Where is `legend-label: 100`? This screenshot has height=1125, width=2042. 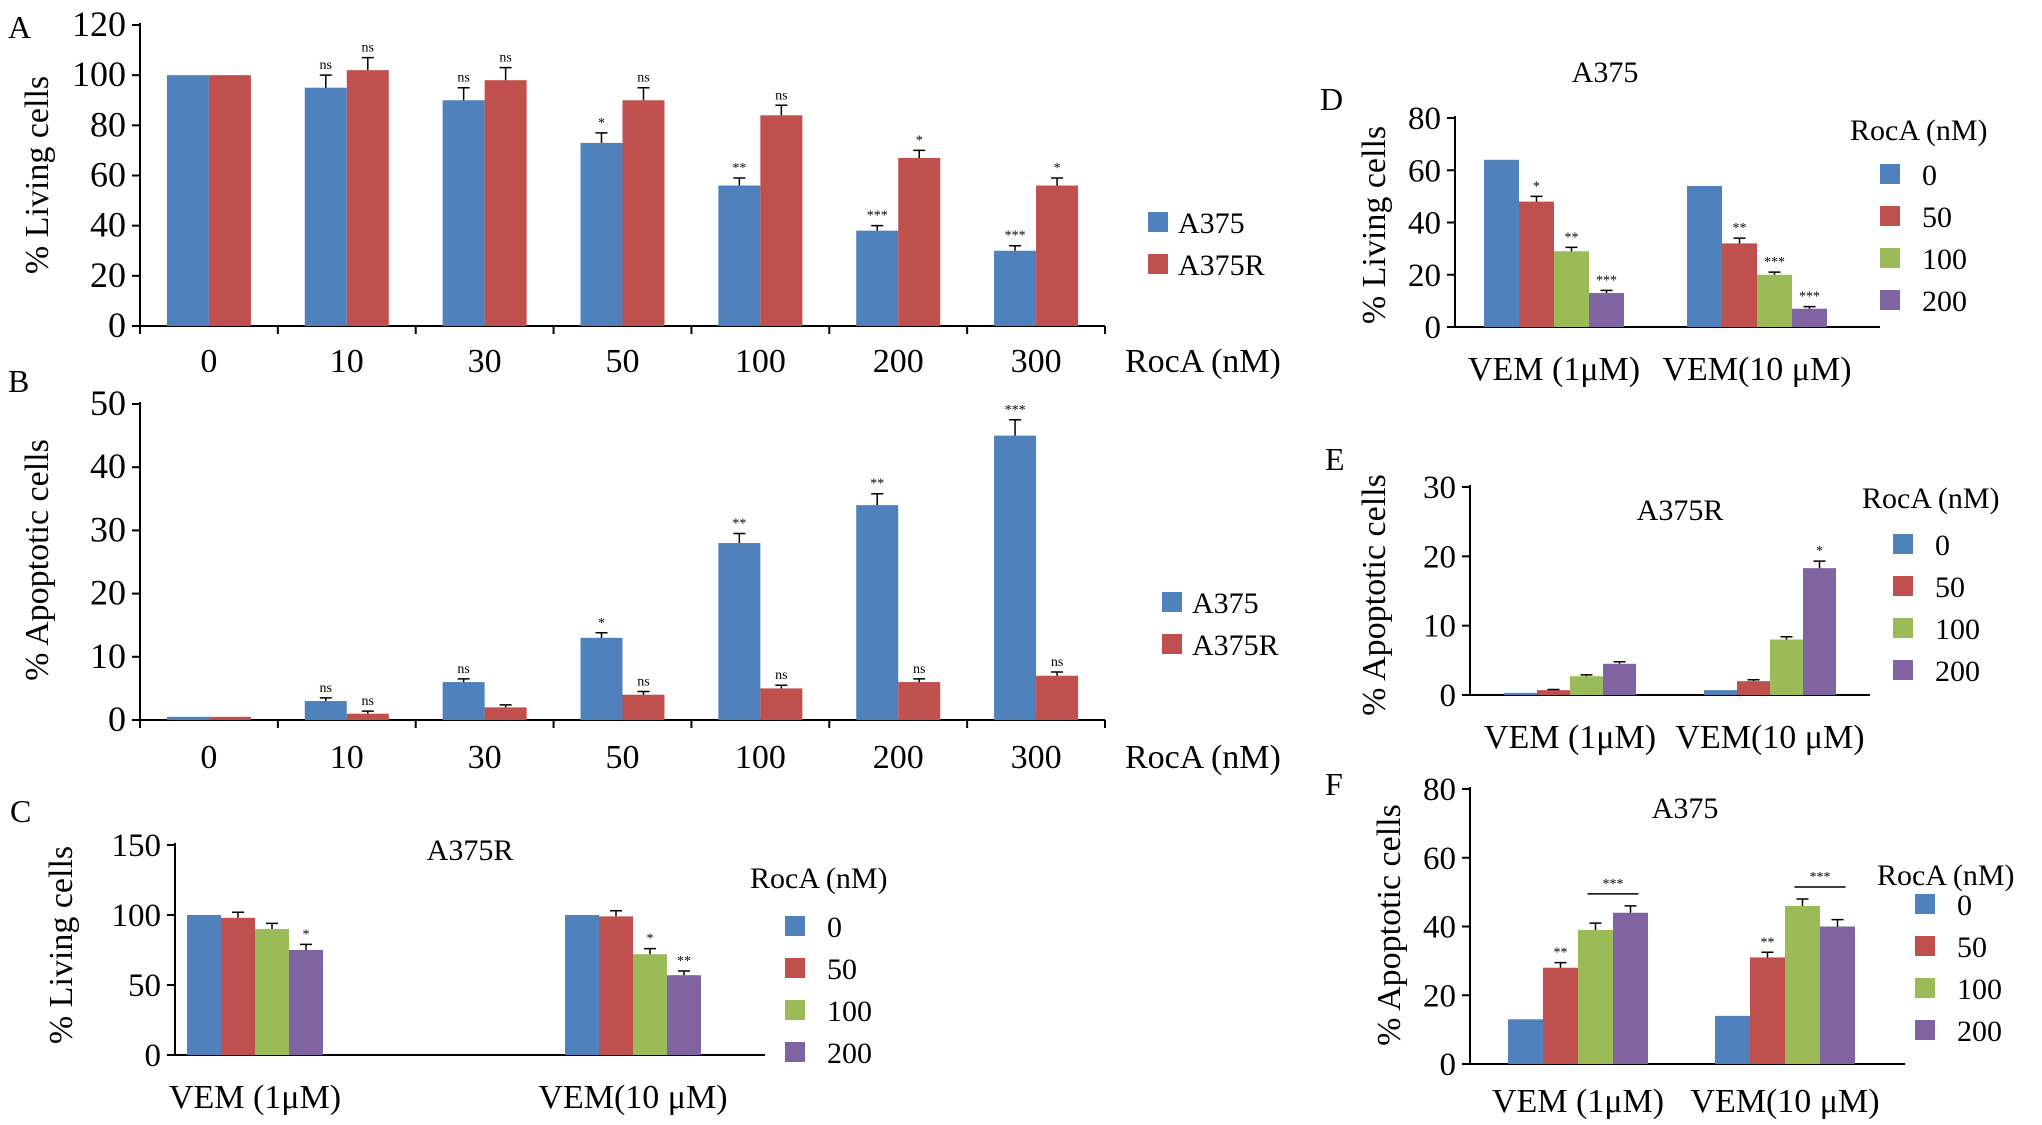 legend-label: 100 is located at coordinates (849, 1011).